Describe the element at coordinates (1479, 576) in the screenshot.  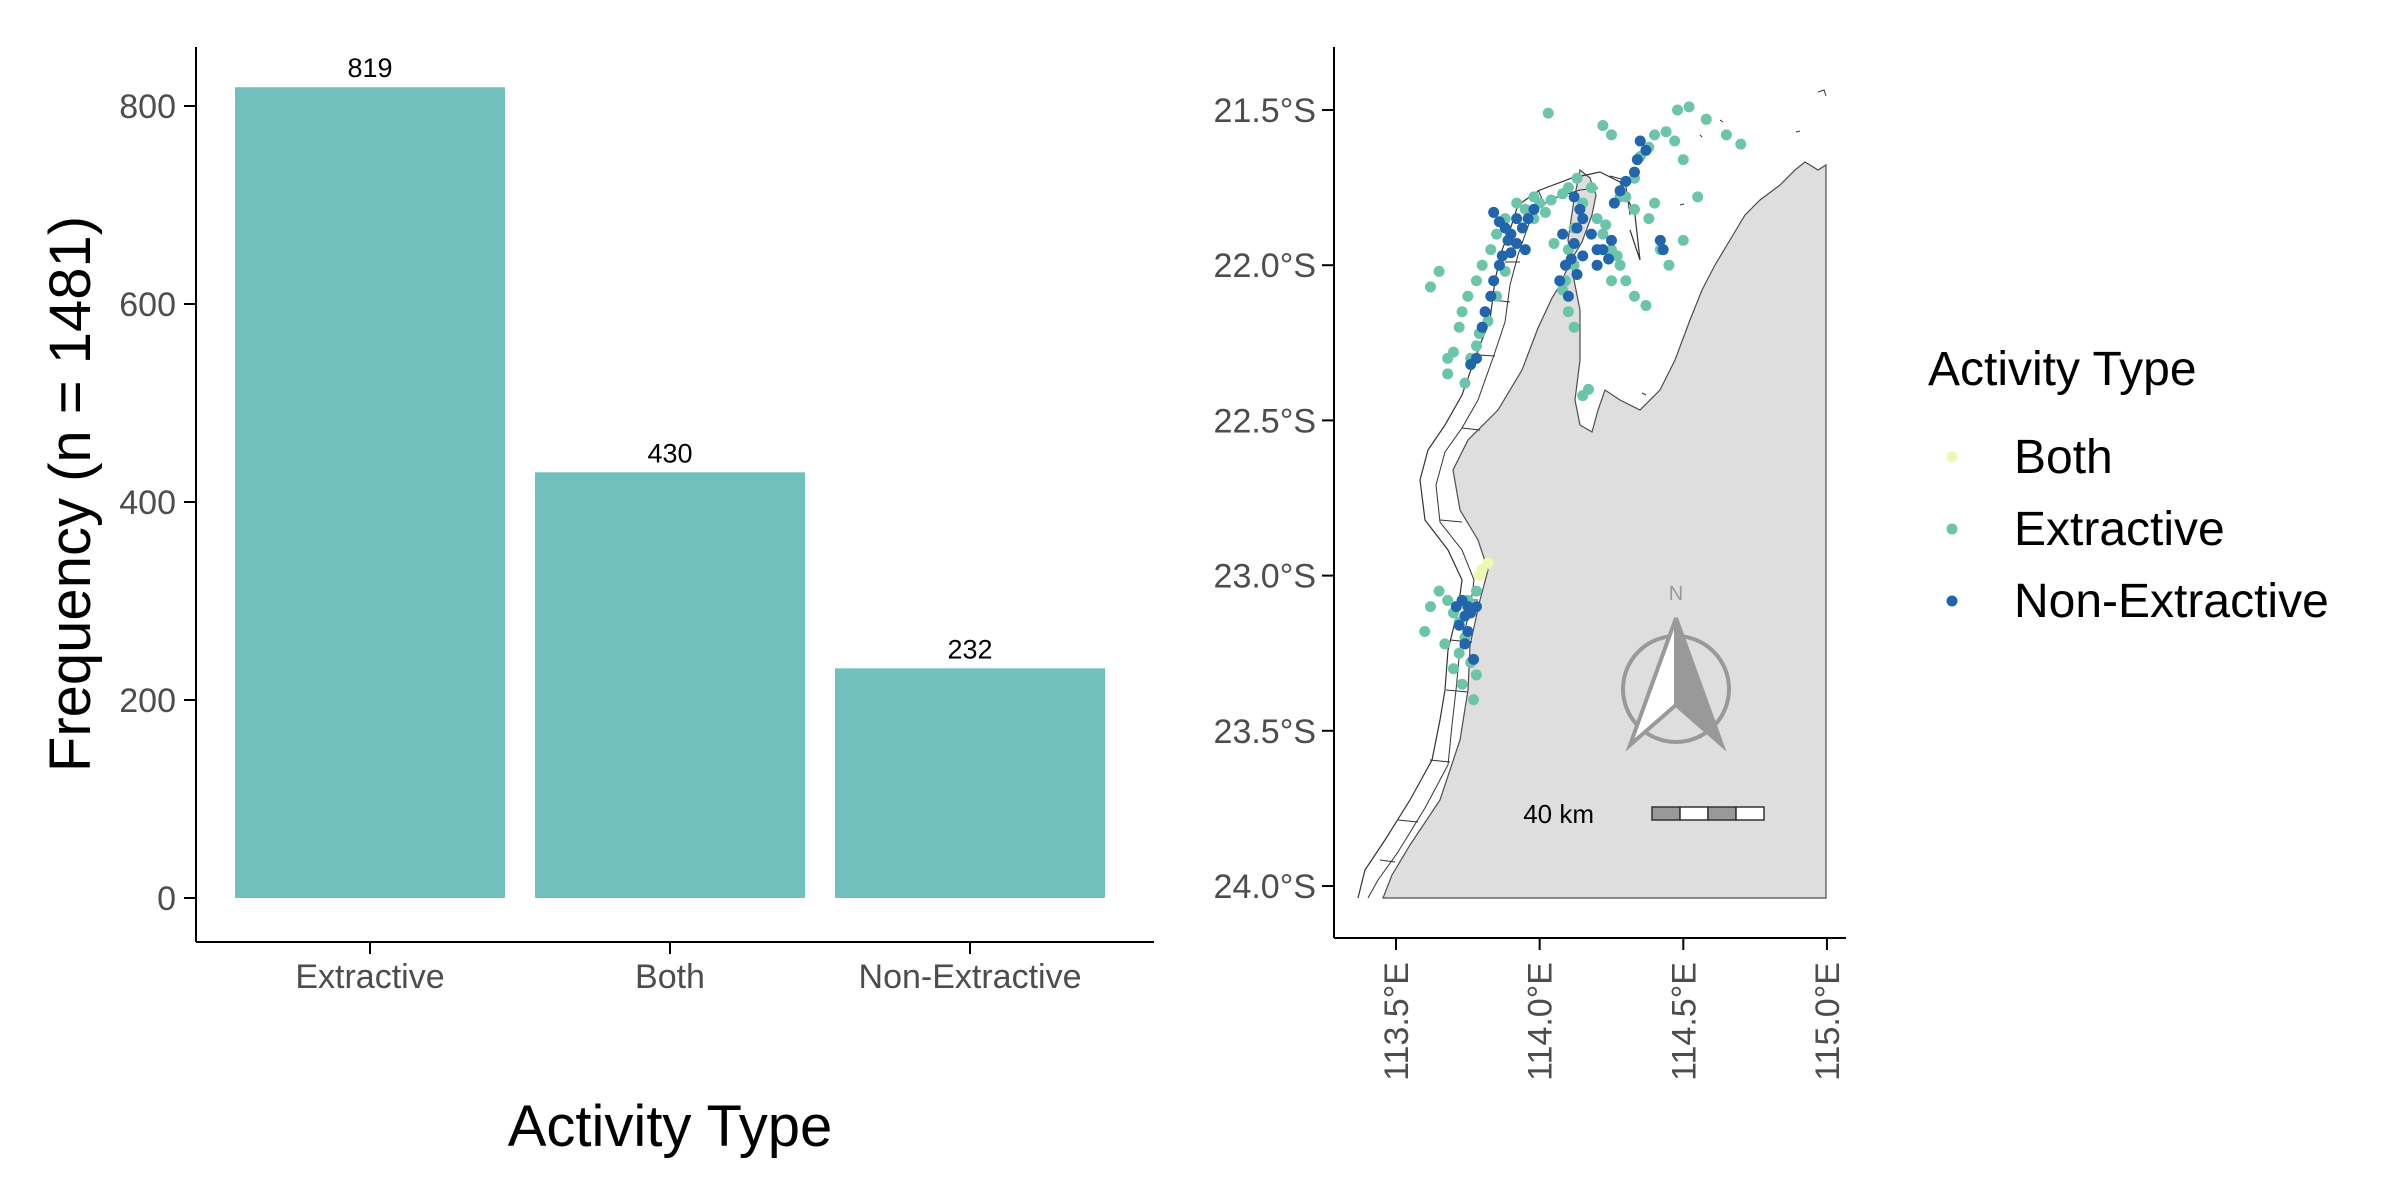
I see `point-both` at that location.